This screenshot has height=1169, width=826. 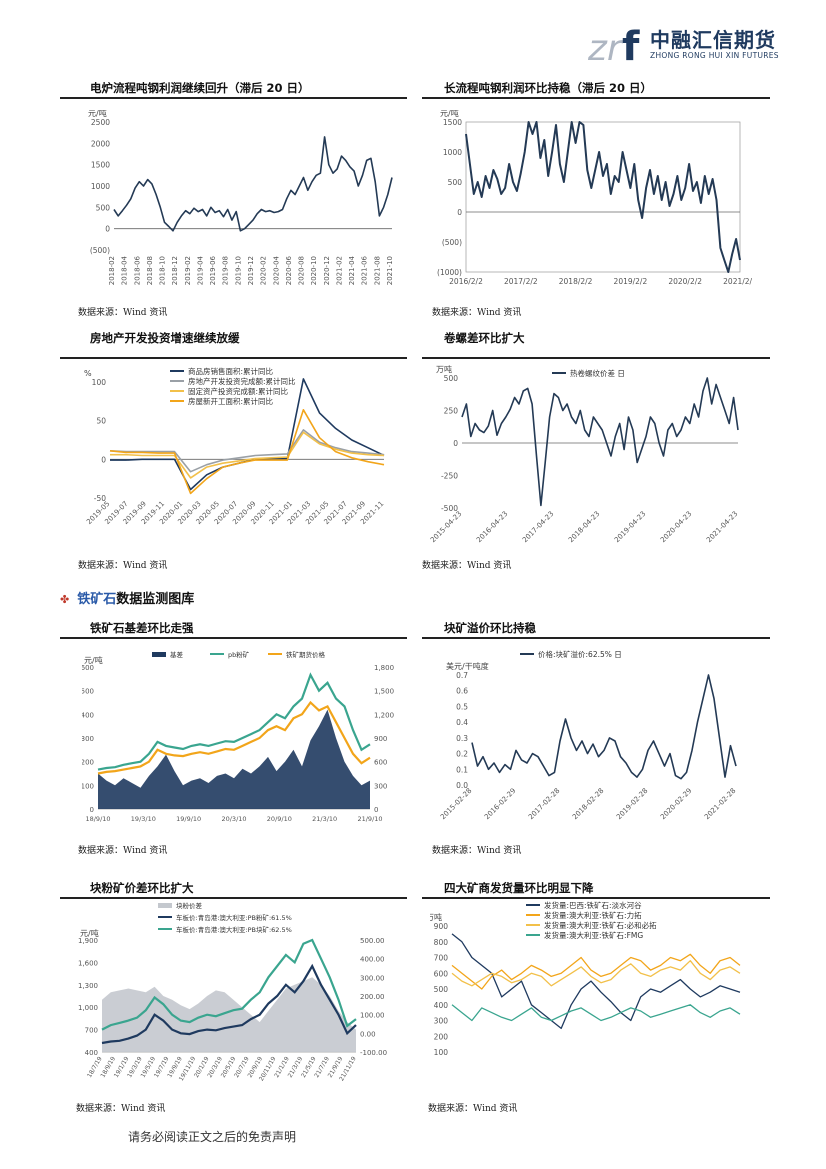 What do you see at coordinates (376, 810) in the screenshot?
I see `y-tick-label-right: 0` at bounding box center [376, 810].